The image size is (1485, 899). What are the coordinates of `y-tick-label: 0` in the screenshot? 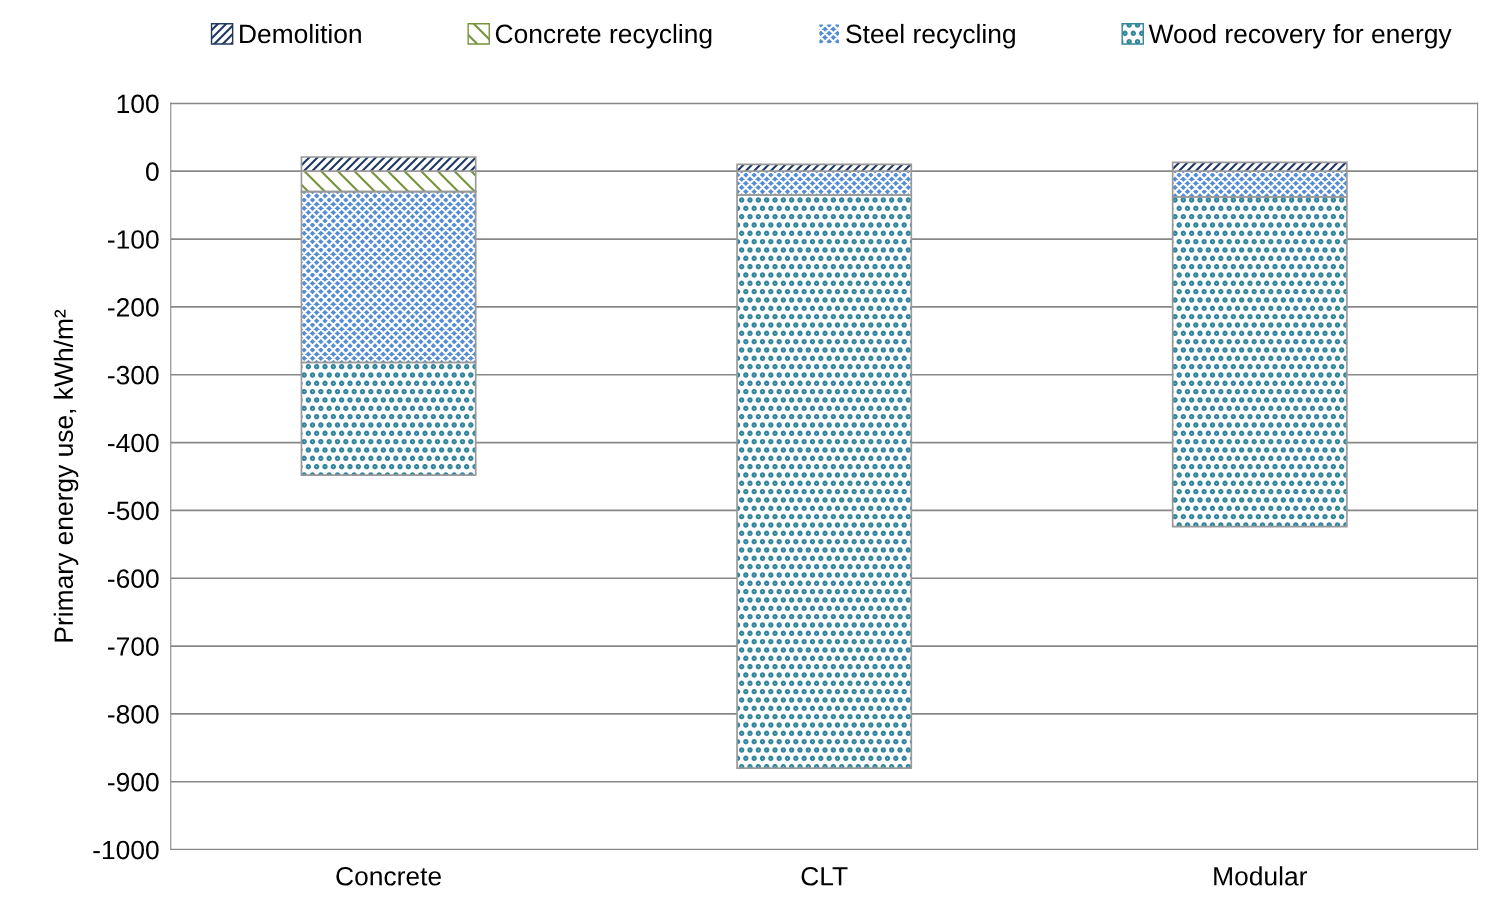 It's located at (152, 172).